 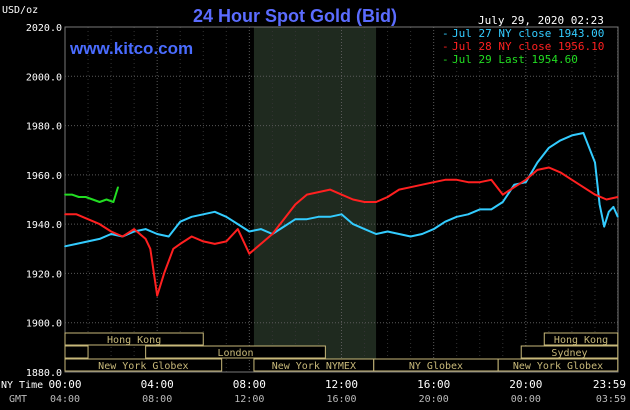 I want to click on x-axis-row1-label: NY Time, so click(x=22, y=385).